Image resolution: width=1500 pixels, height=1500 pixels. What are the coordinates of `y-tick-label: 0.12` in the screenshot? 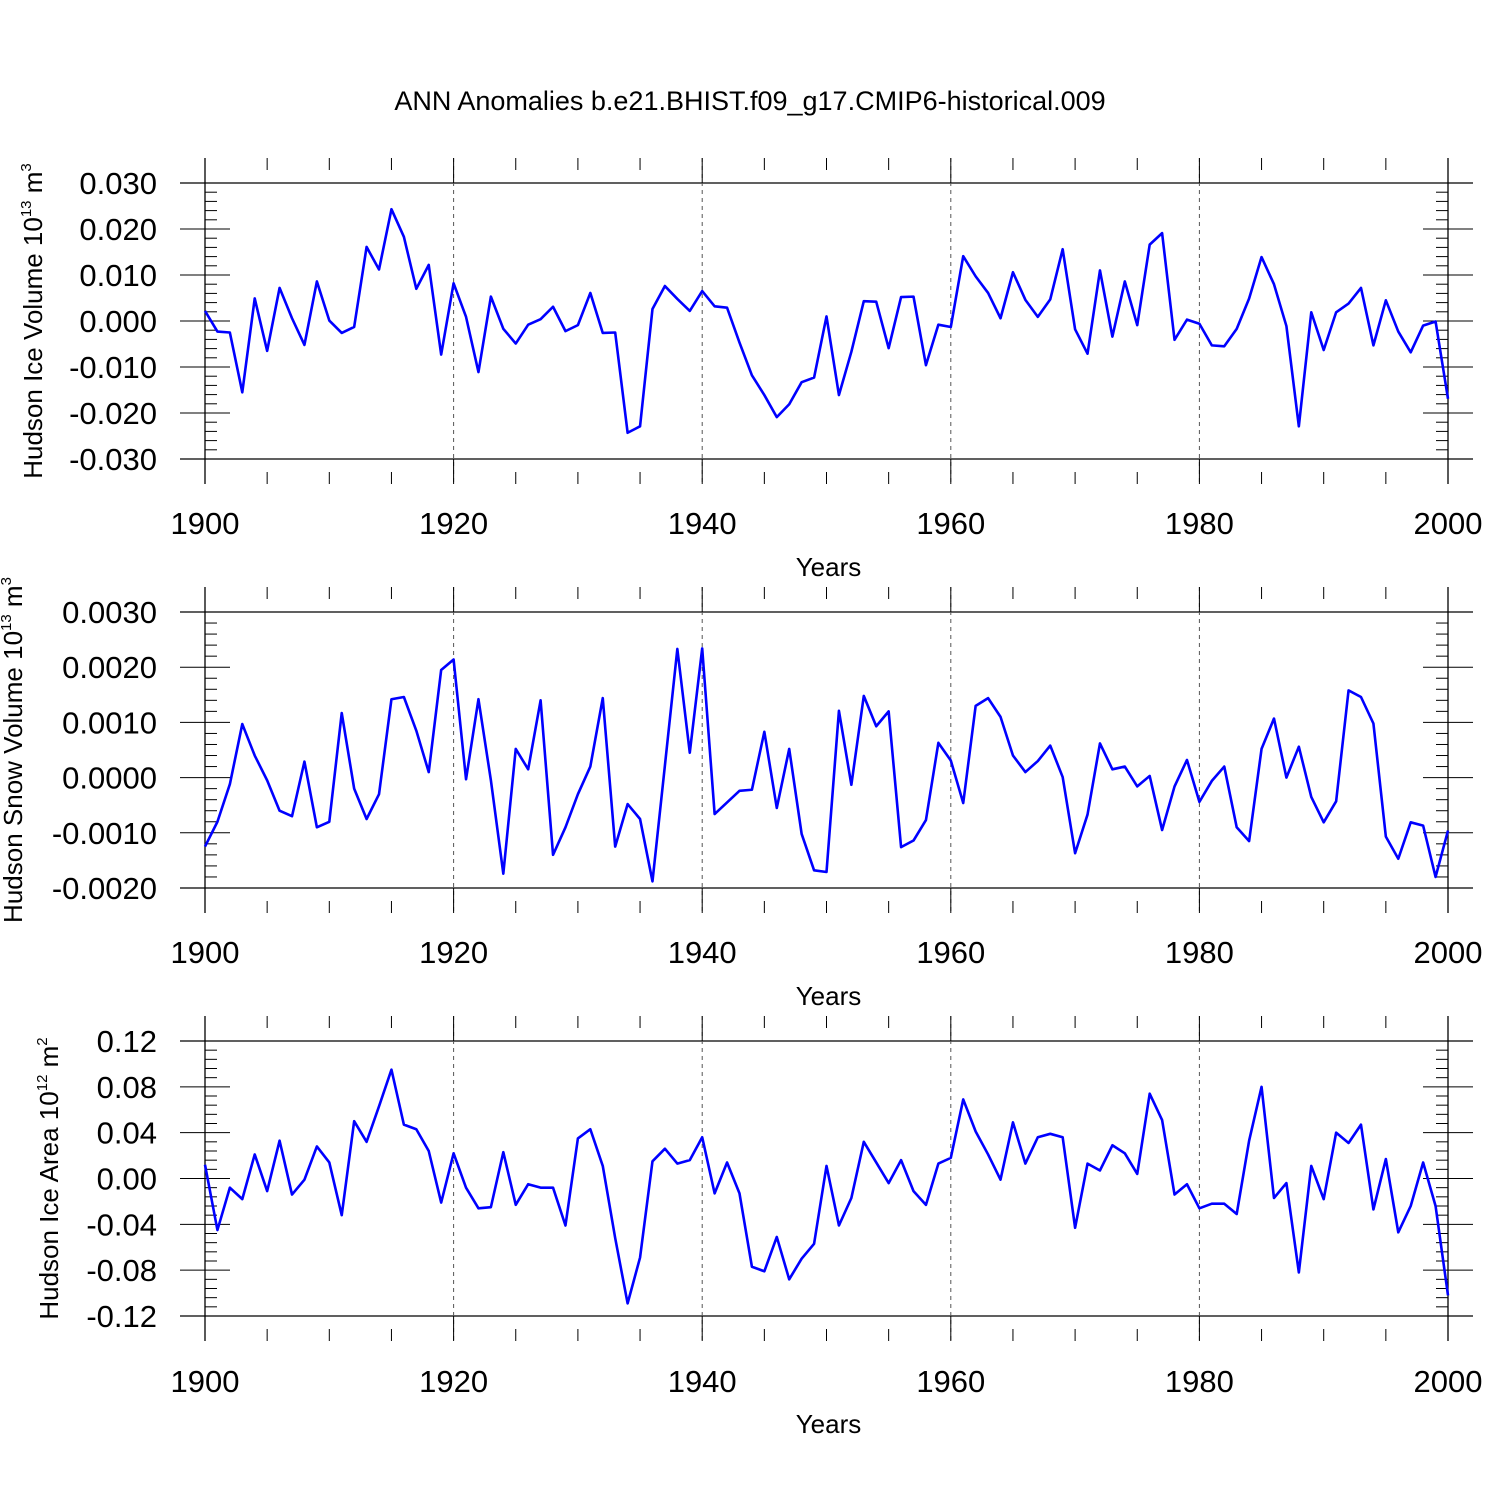 It's located at (127, 1041).